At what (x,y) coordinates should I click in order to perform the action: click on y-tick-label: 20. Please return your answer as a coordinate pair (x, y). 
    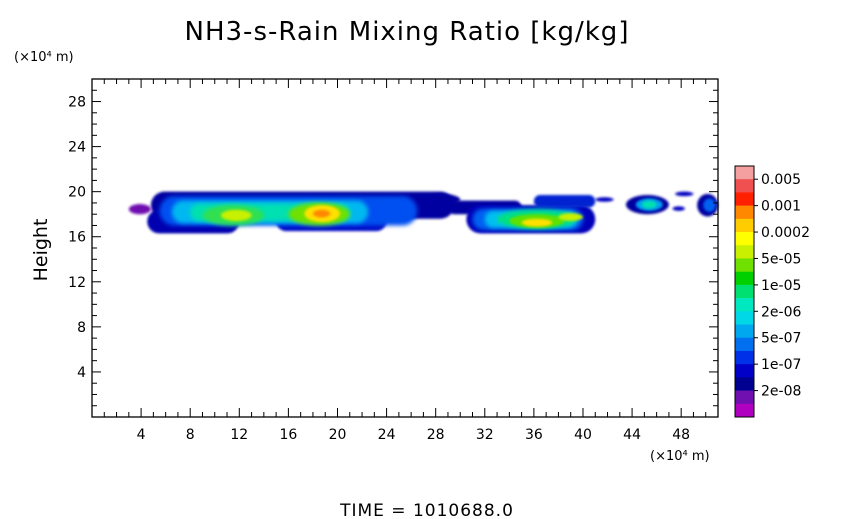
    Looking at the image, I should click on (77, 193).